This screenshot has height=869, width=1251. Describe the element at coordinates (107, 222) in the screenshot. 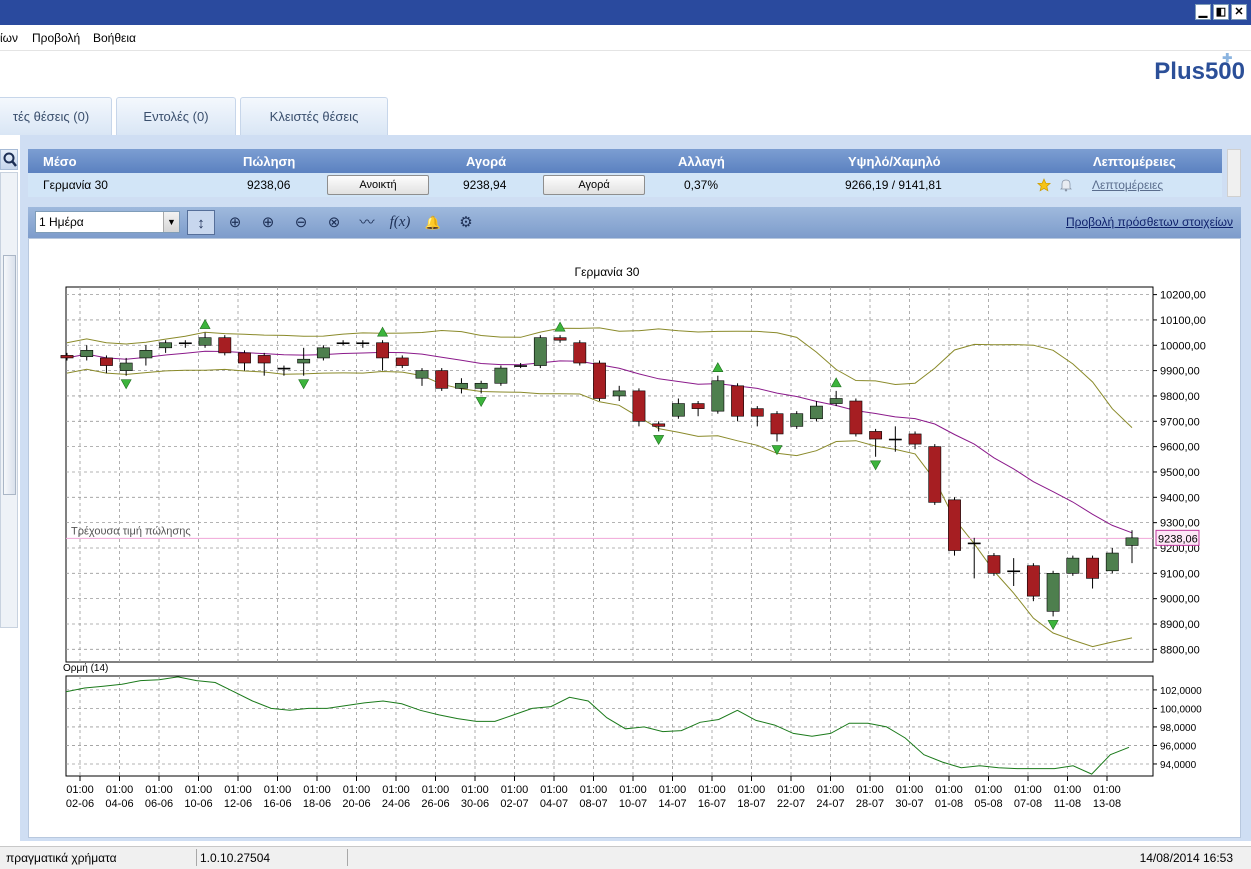

I see `period-select: 1 Ημέρα ▼` at that location.